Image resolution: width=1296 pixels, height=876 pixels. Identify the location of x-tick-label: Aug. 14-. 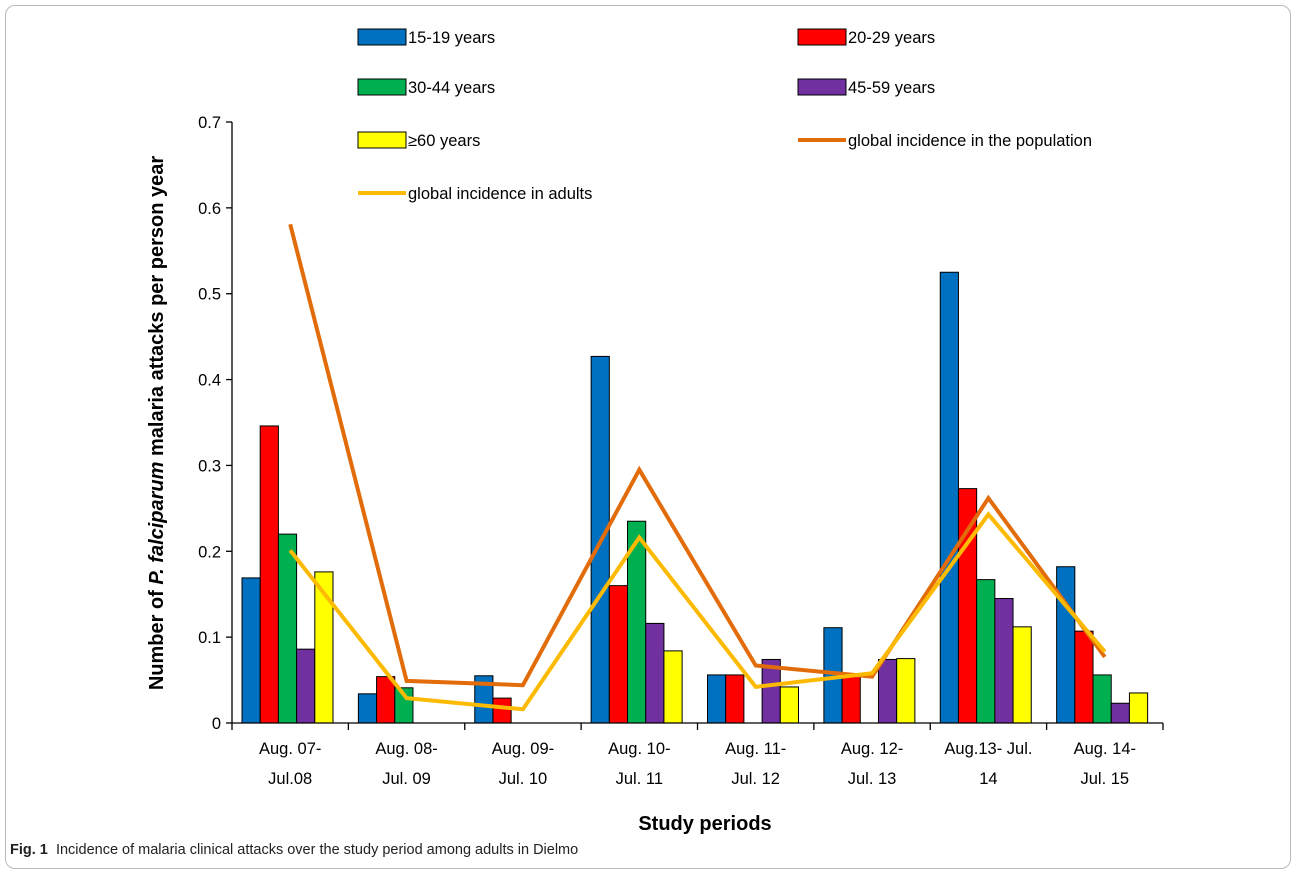
(1105, 749).